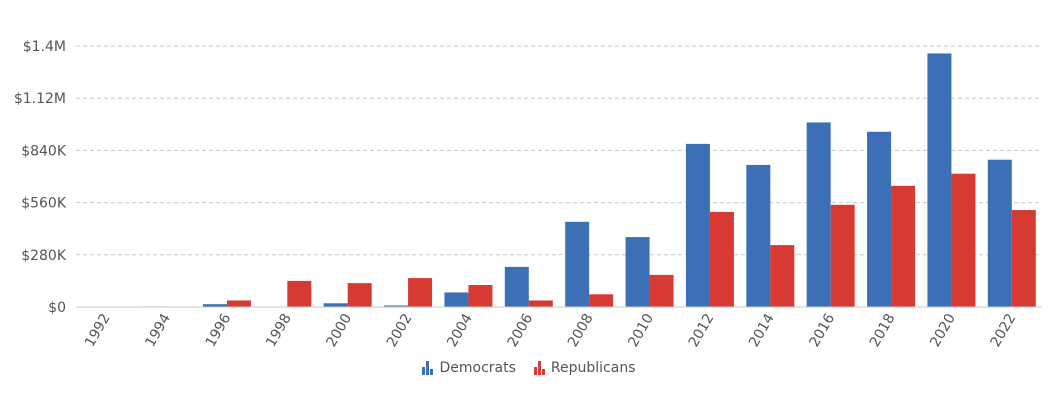 The height and width of the screenshot is (400, 1058). I want to click on legend: Democrats Republicans, so click(529, 368).